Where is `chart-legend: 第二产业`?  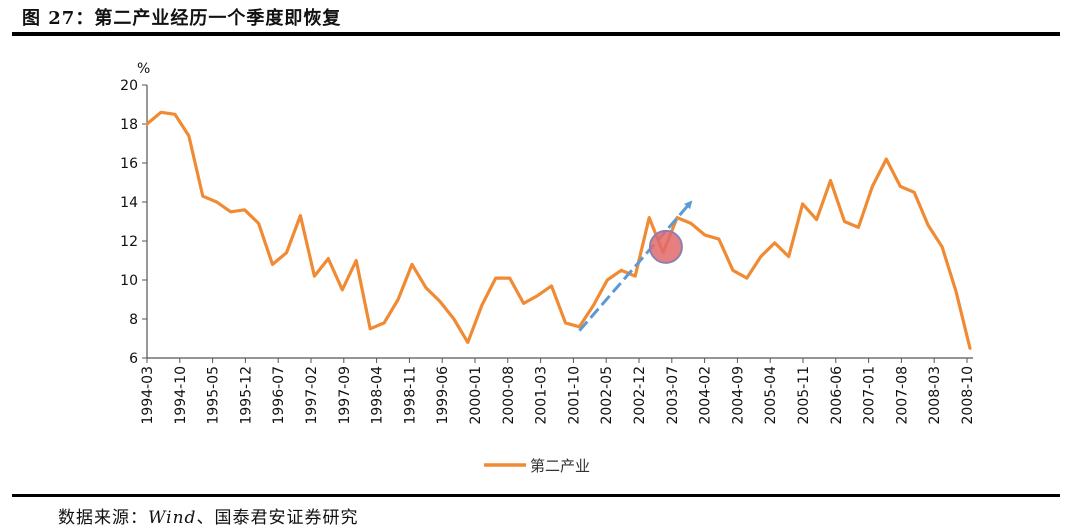
chart-legend: 第二产业 is located at coordinates (537, 466).